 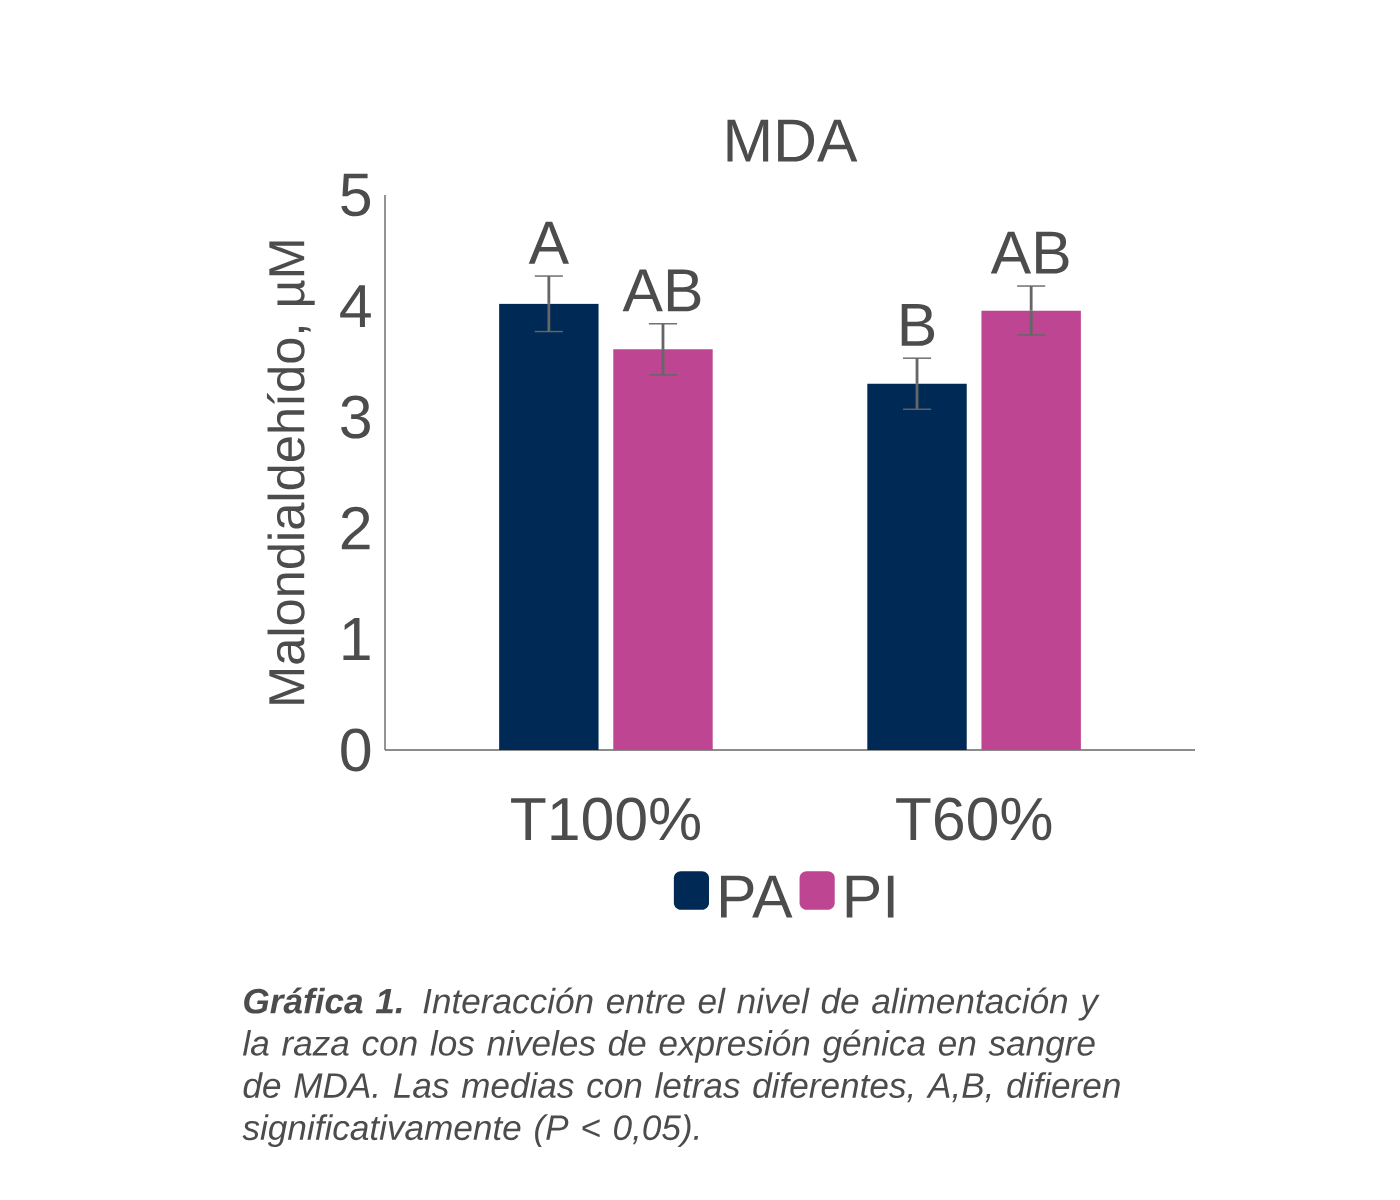 I want to click on y-tick-label: 4, so click(x=355, y=306).